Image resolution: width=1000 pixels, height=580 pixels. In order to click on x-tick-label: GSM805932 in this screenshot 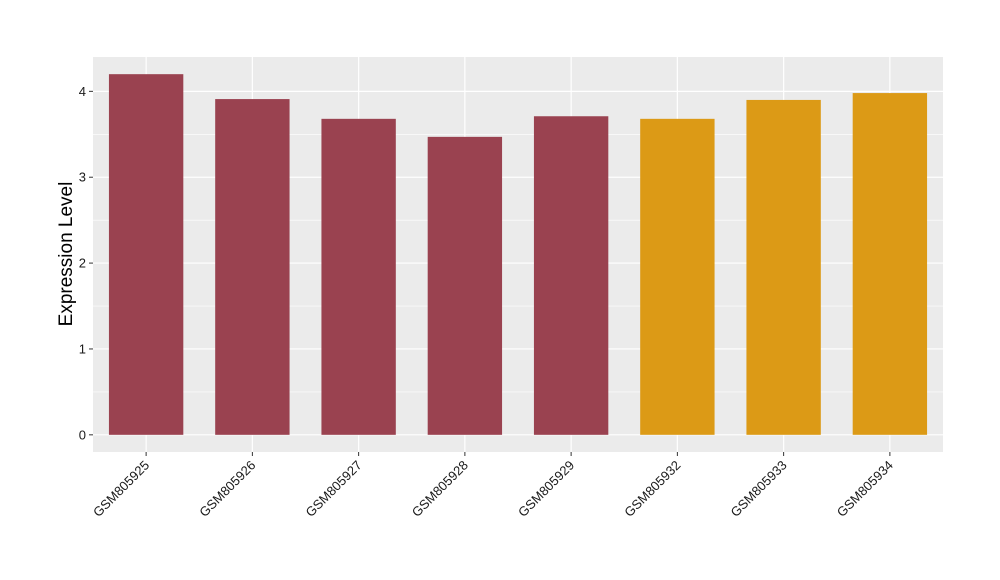, I will do `click(652, 489)`.